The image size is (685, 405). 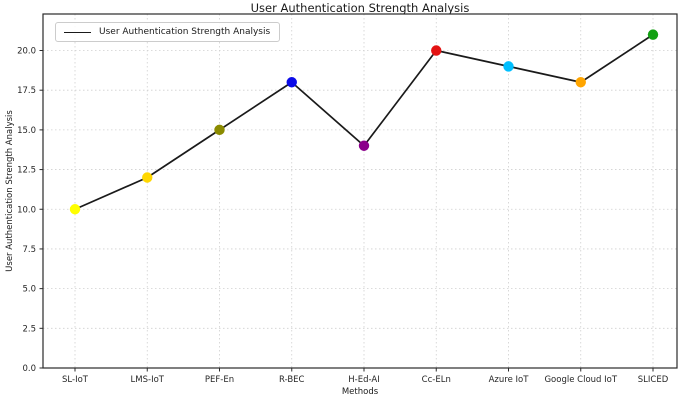 What do you see at coordinates (509, 380) in the screenshot?
I see `x-tick-label: Azure IoT` at bounding box center [509, 380].